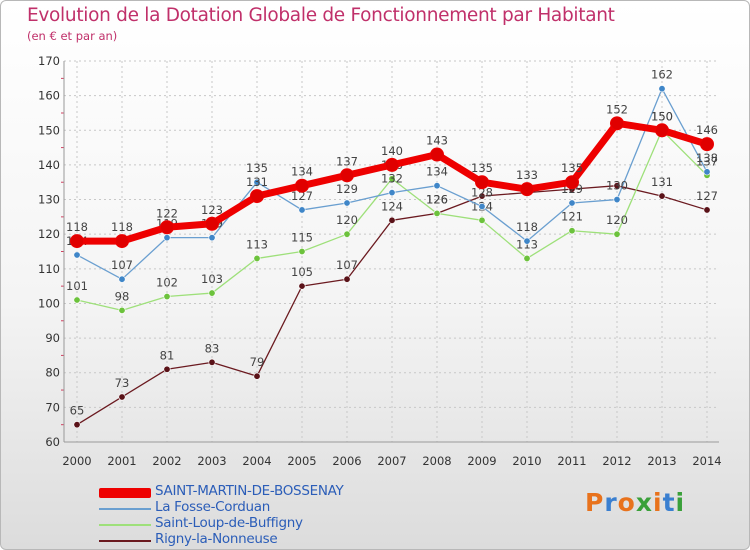 The image size is (750, 550). What do you see at coordinates (301, 461) in the screenshot?
I see `x-tick-label: 2005` at bounding box center [301, 461].